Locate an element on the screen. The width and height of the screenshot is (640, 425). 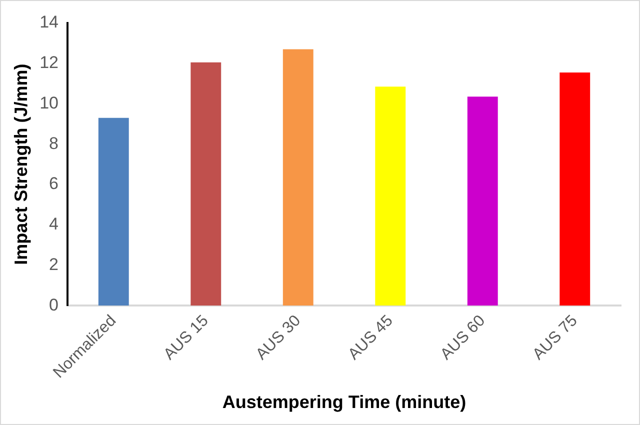
y-tick-label: 12 is located at coordinates (49, 62).